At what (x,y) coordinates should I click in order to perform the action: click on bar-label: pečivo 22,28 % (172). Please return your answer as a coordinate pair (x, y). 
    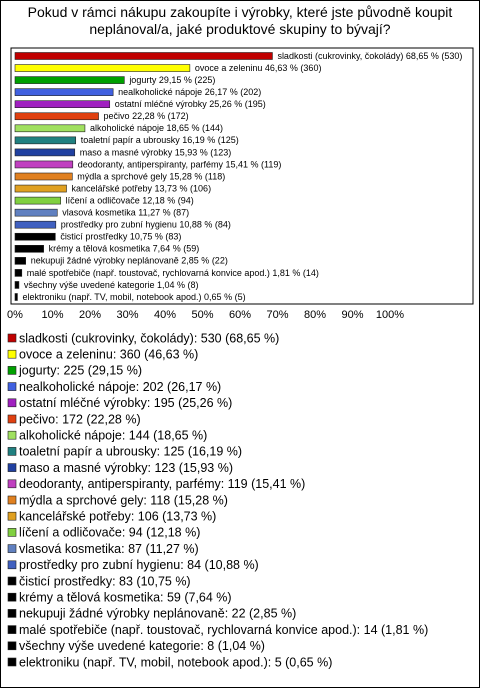
    Looking at the image, I should click on (146, 116).